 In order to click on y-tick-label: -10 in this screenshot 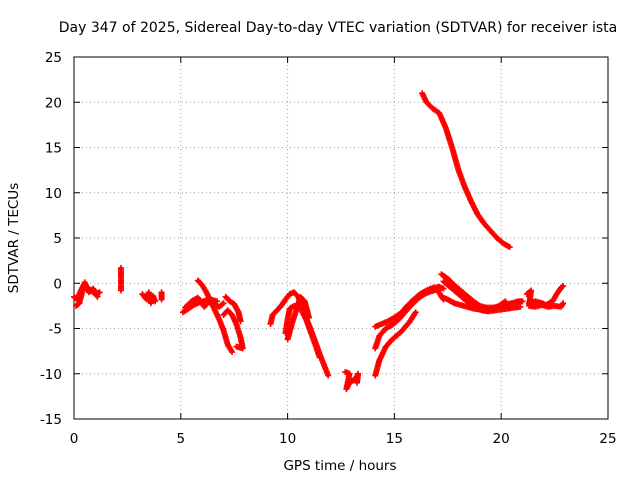, I will do `click(51, 375)`.